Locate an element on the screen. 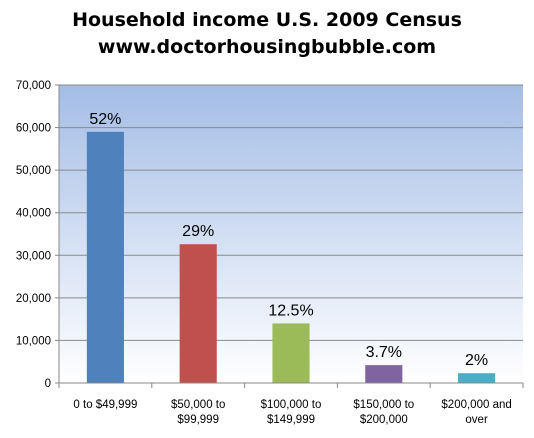 The image size is (534, 438). data-label: 3.7% is located at coordinates (384, 352).